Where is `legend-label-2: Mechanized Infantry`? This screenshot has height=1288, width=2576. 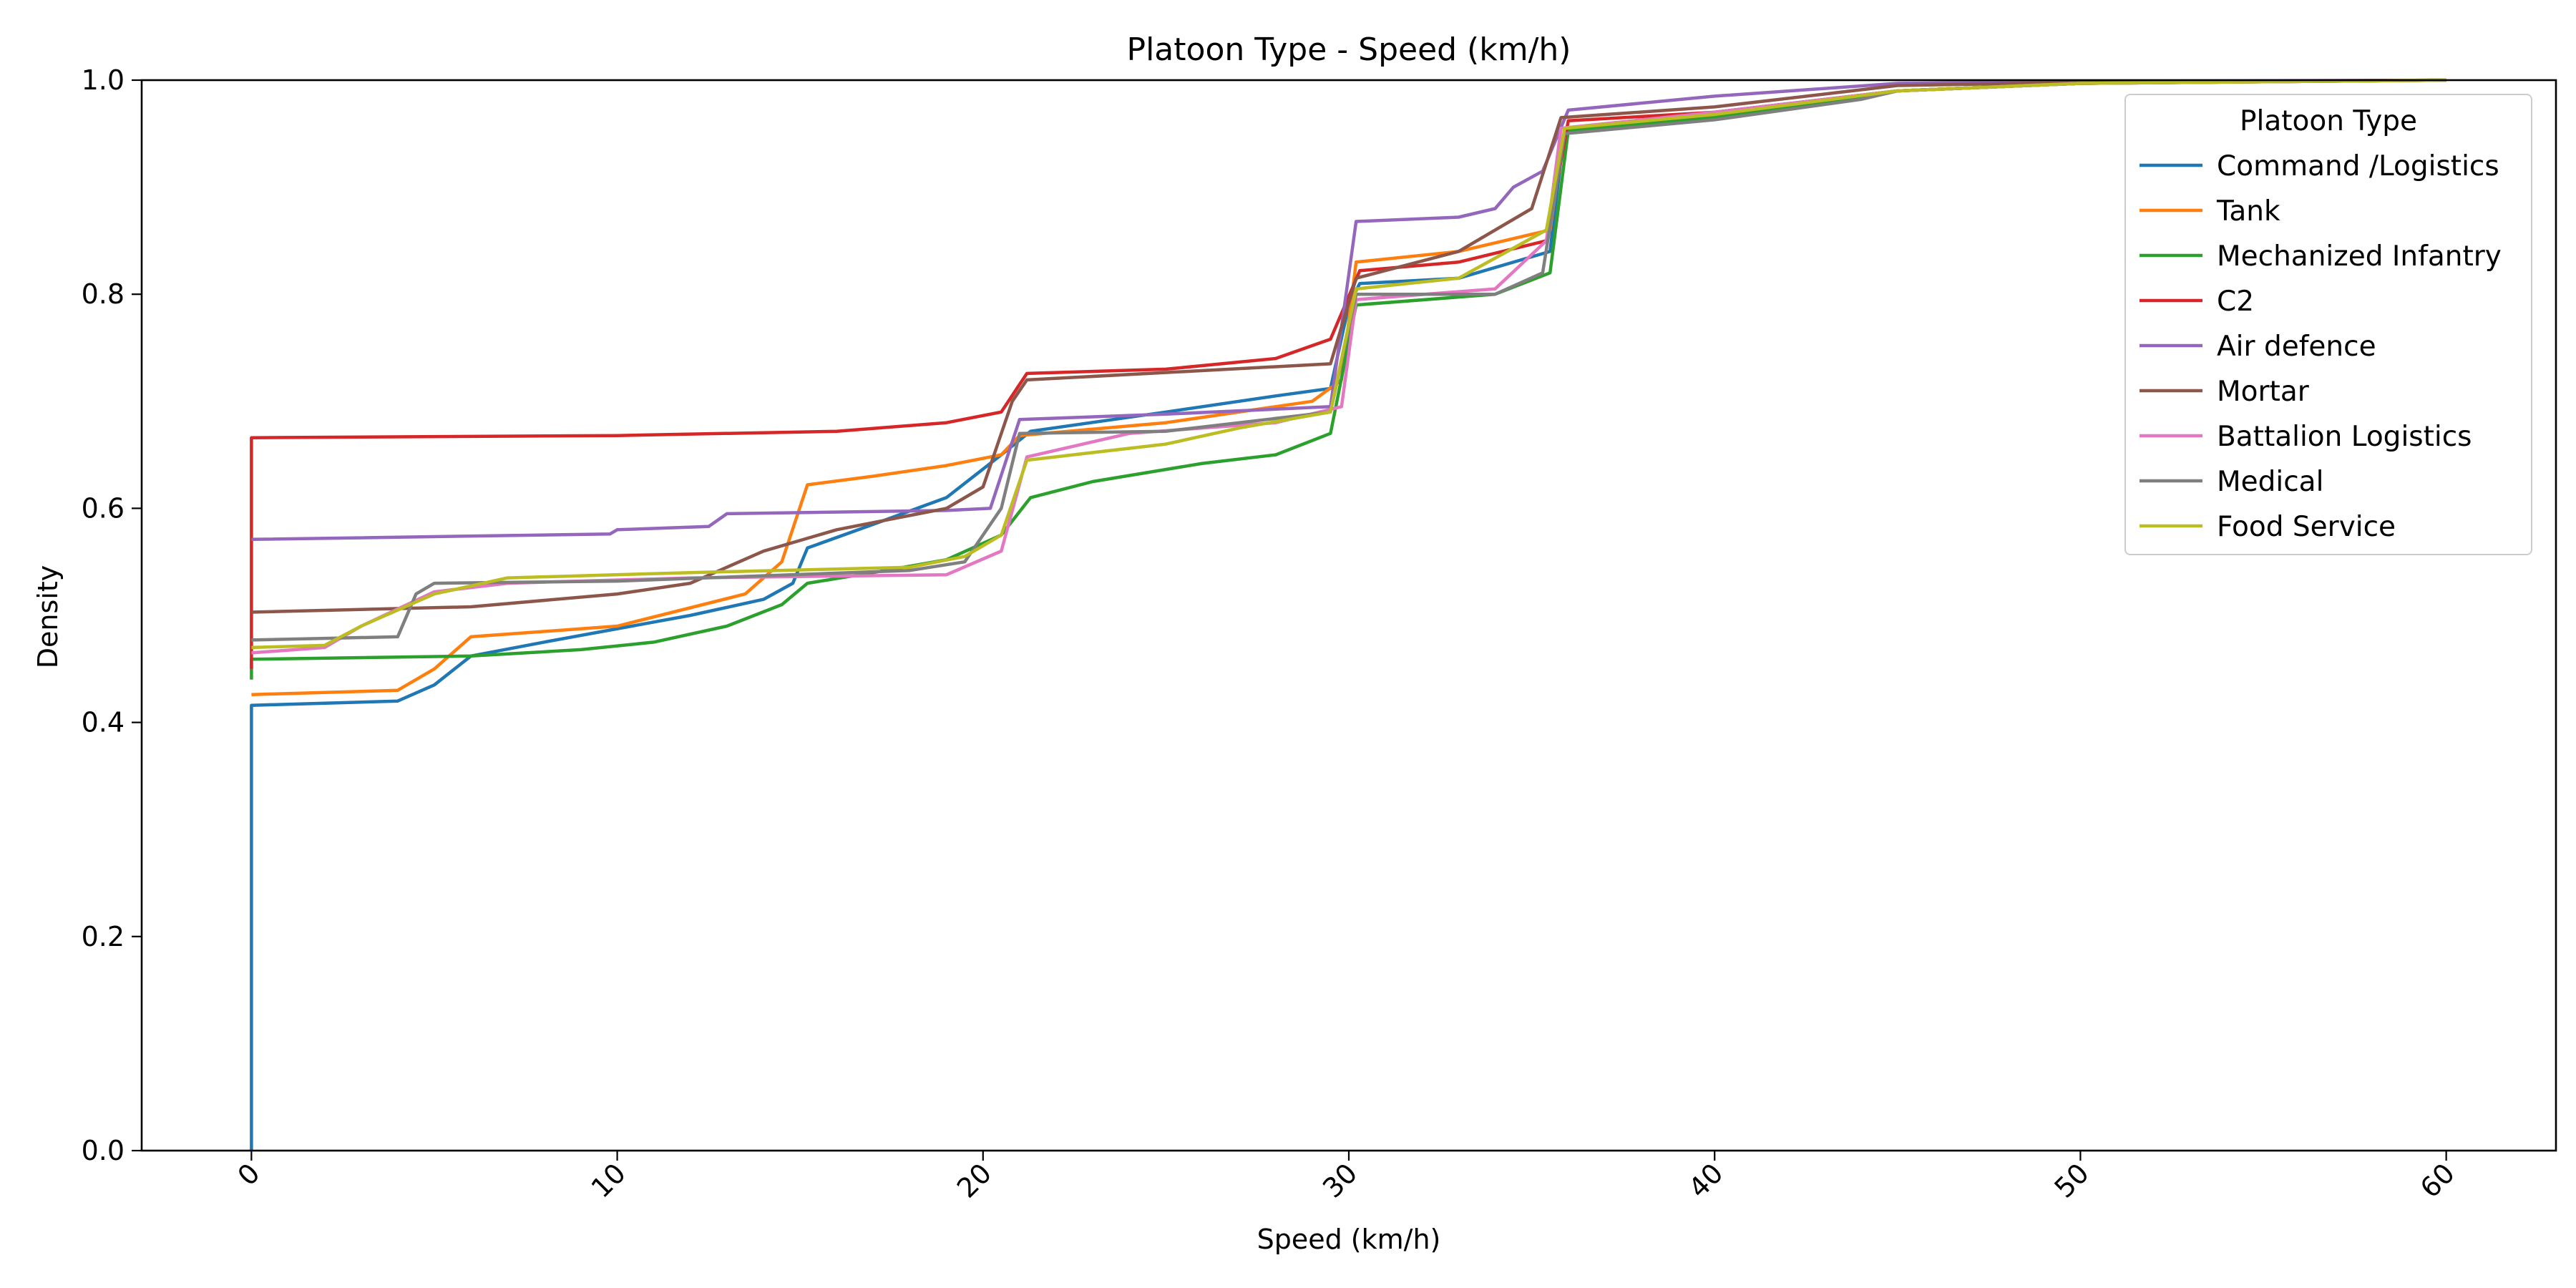 legend-label-2: Mechanized Infantry is located at coordinates (2359, 256).